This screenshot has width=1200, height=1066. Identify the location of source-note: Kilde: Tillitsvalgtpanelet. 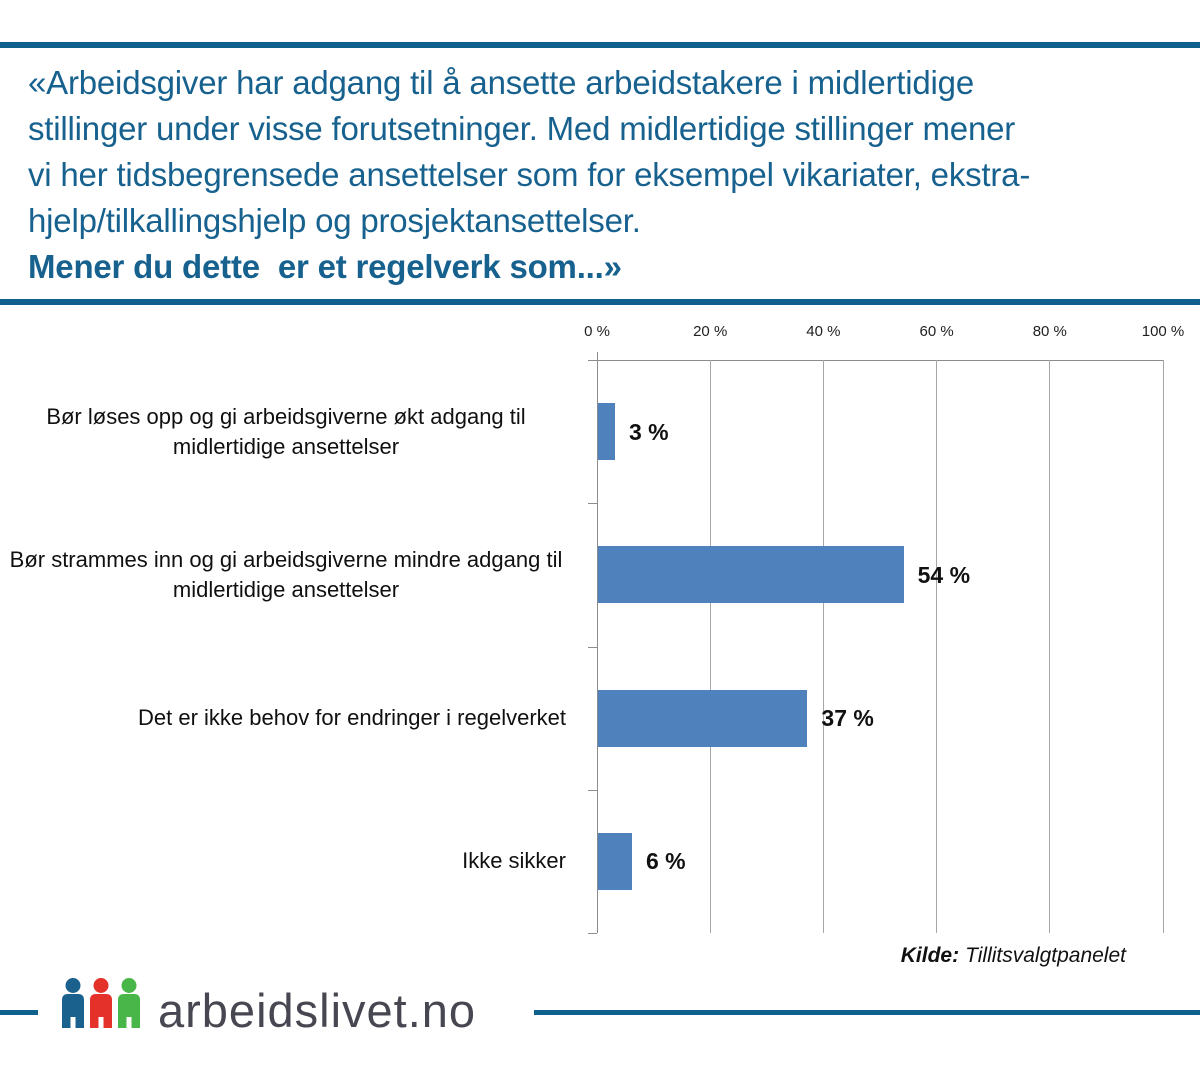
(1013, 956).